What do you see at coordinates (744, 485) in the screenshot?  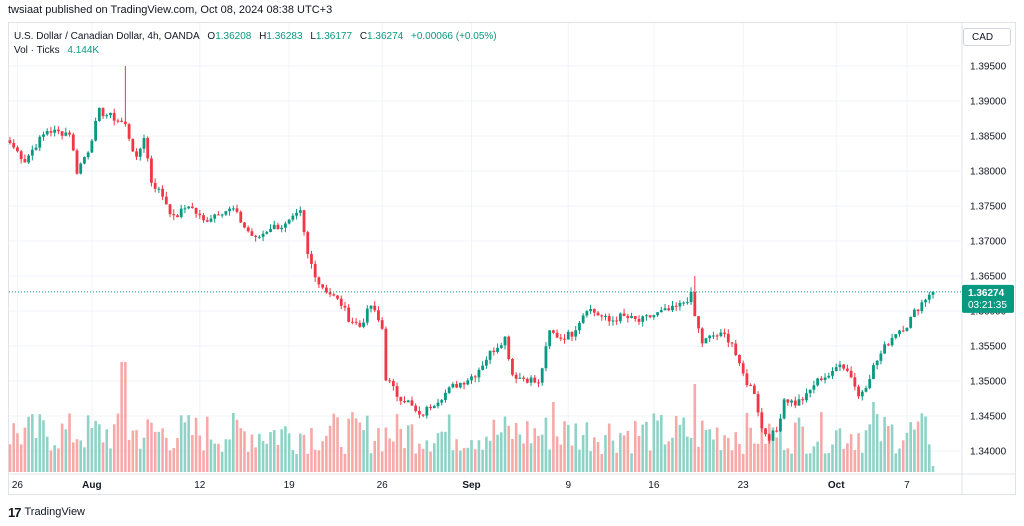 I see `time-tick-label: 23` at bounding box center [744, 485].